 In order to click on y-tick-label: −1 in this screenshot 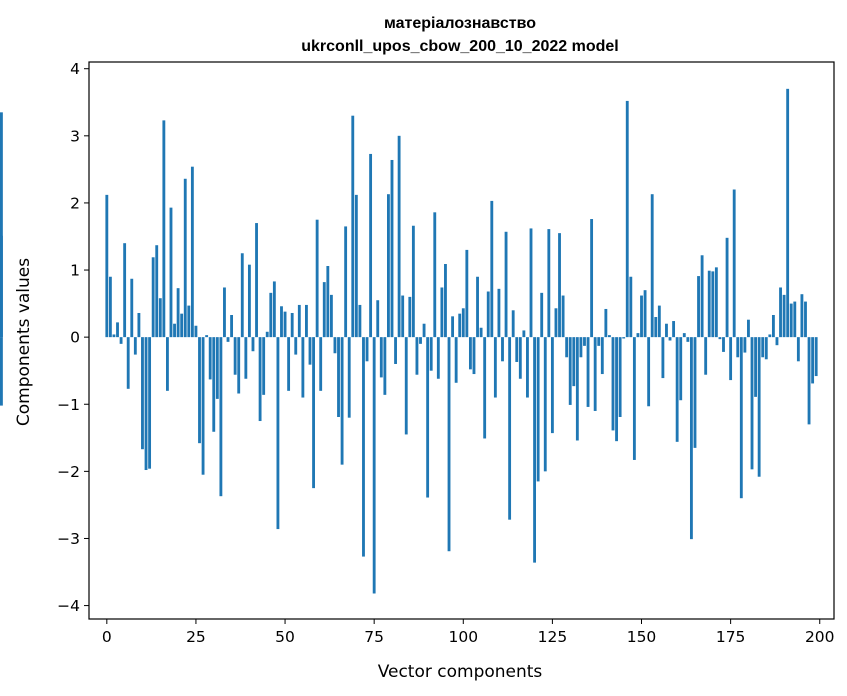, I will do `click(68, 405)`.